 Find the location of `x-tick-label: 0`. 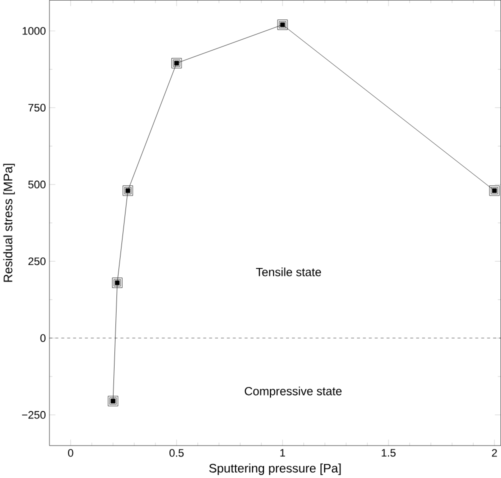

x-tick-label: 0 is located at coordinates (71, 452).